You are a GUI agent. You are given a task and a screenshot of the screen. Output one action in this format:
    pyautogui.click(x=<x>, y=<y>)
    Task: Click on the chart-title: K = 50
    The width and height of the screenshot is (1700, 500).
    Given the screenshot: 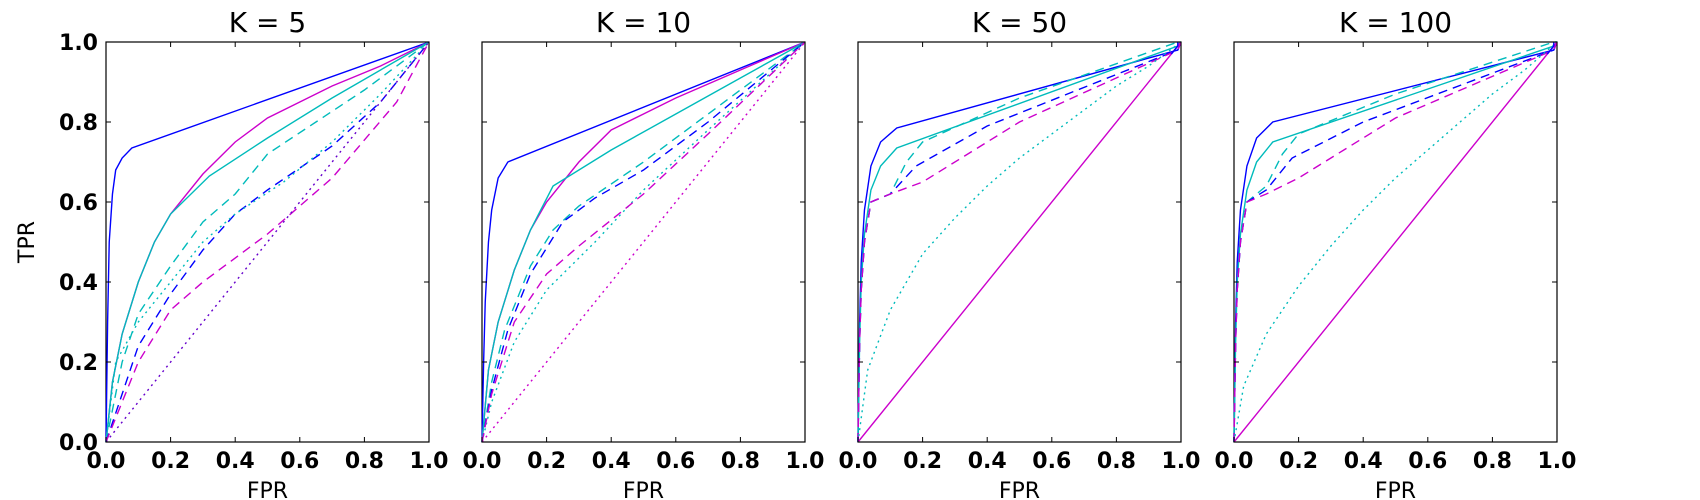 What is the action you would take?
    pyautogui.click(x=1019, y=22)
    